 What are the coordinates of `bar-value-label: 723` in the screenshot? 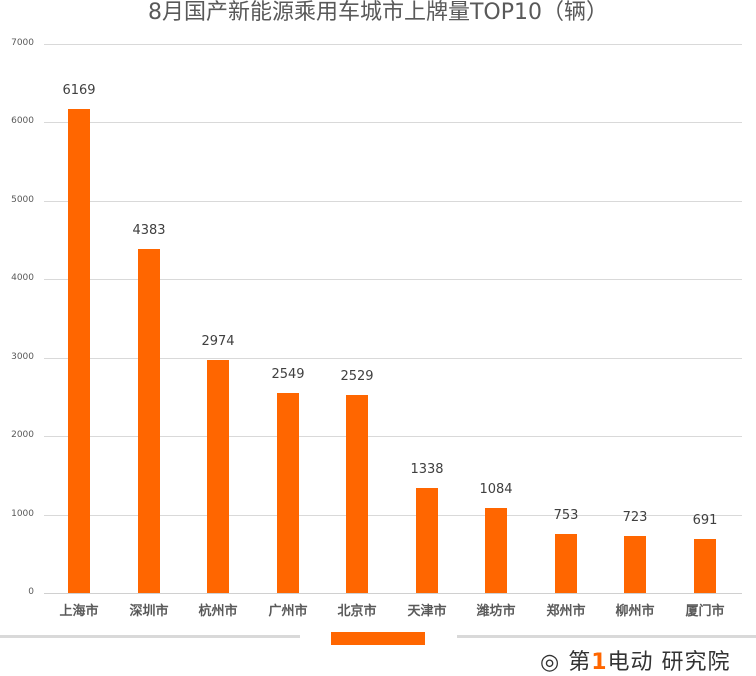 It's located at (635, 517).